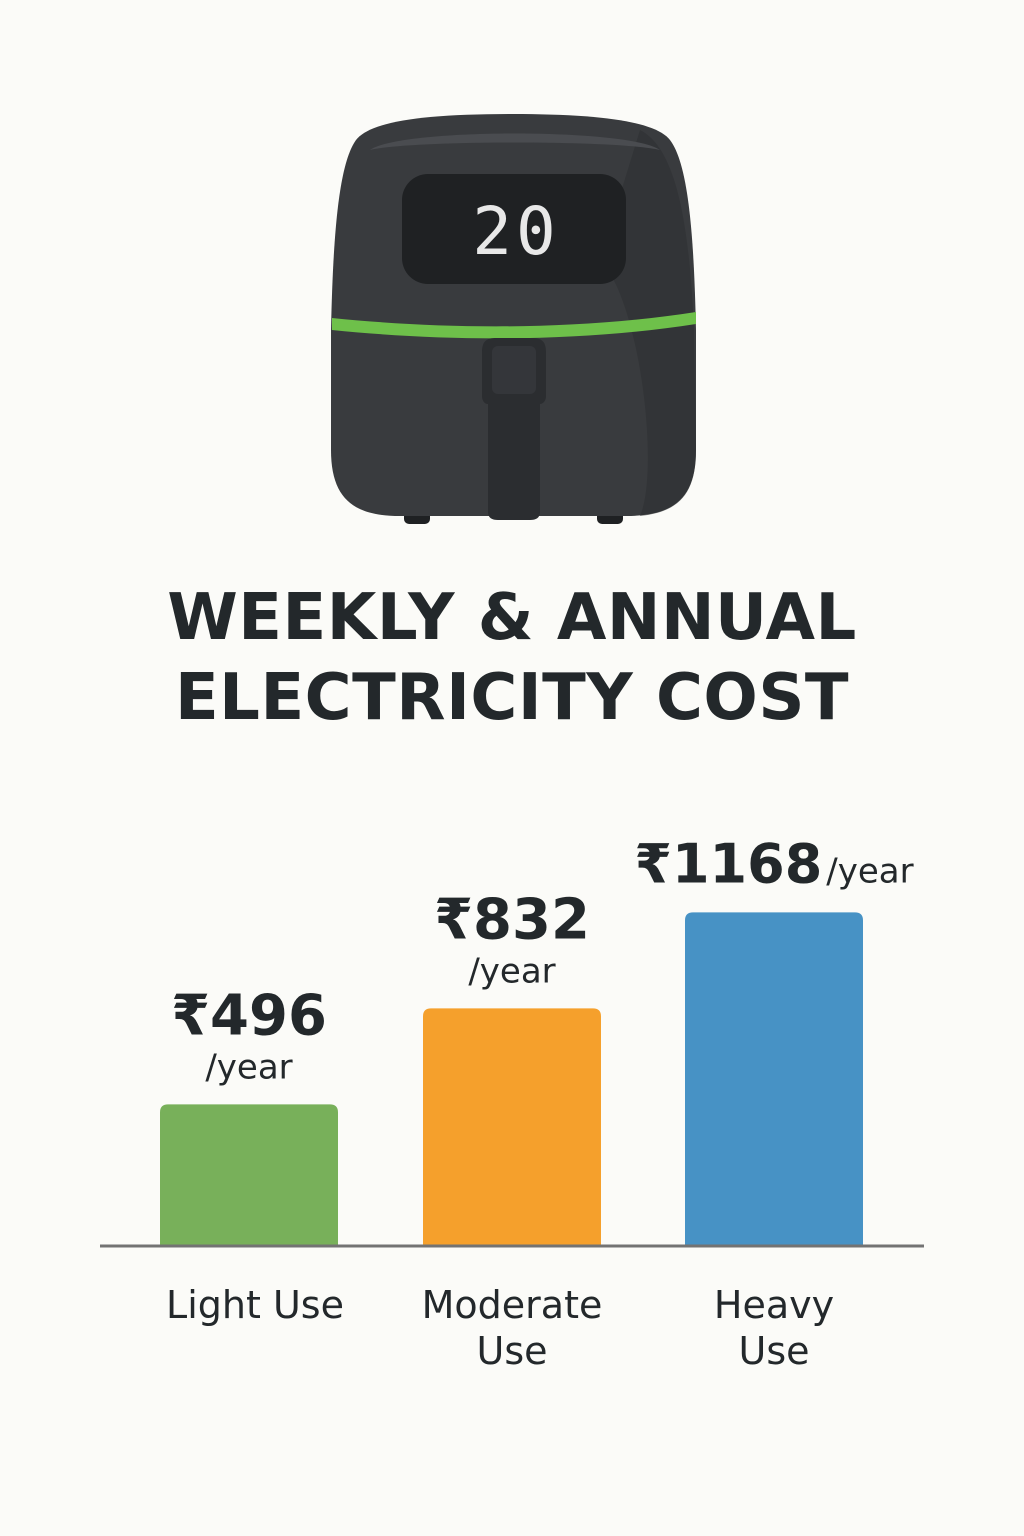  I want to click on fryer-display, so click(514, 229).